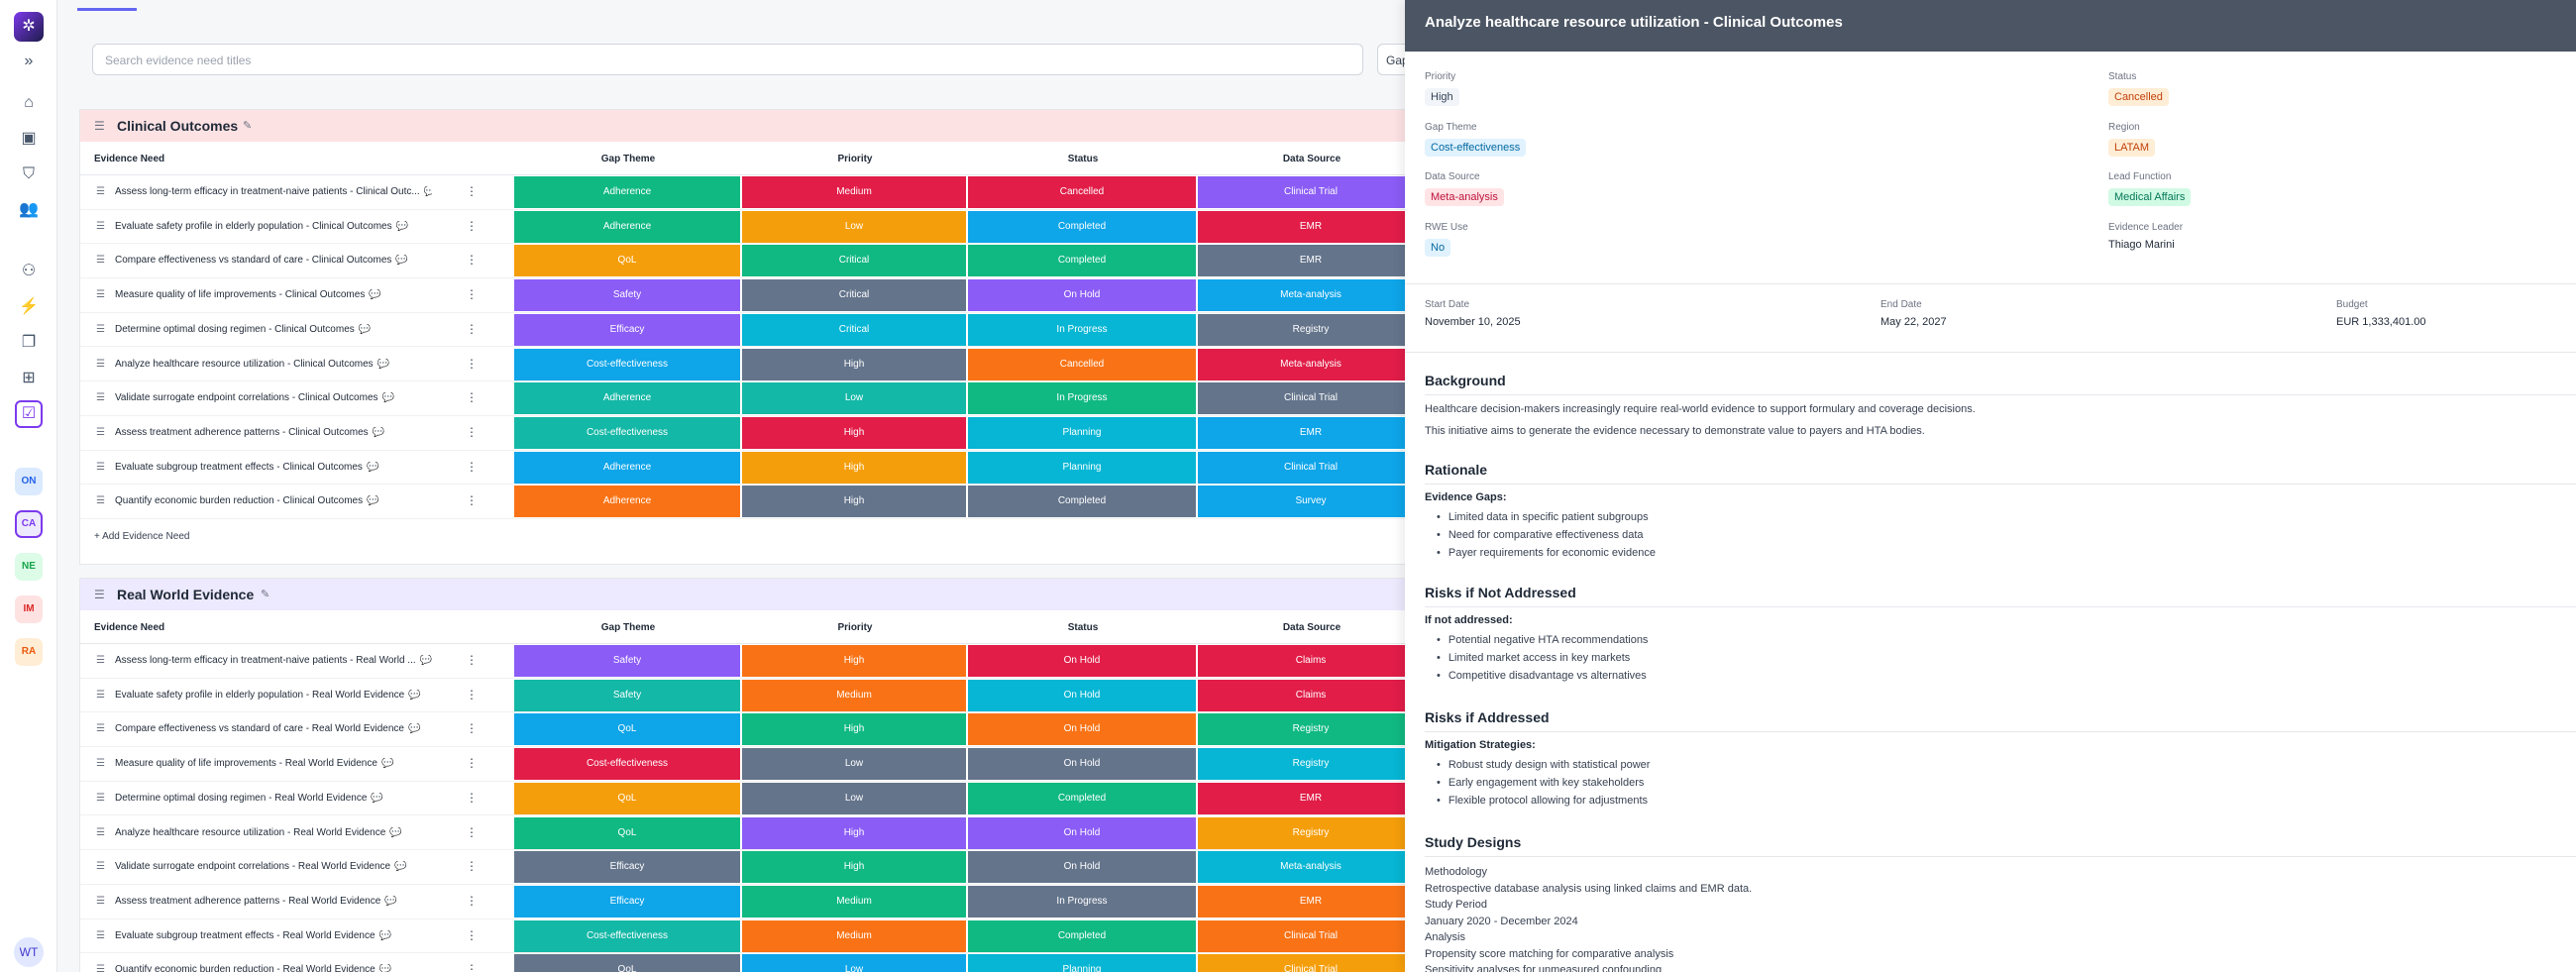  I want to click on users-icon: 👥, so click(29, 209).